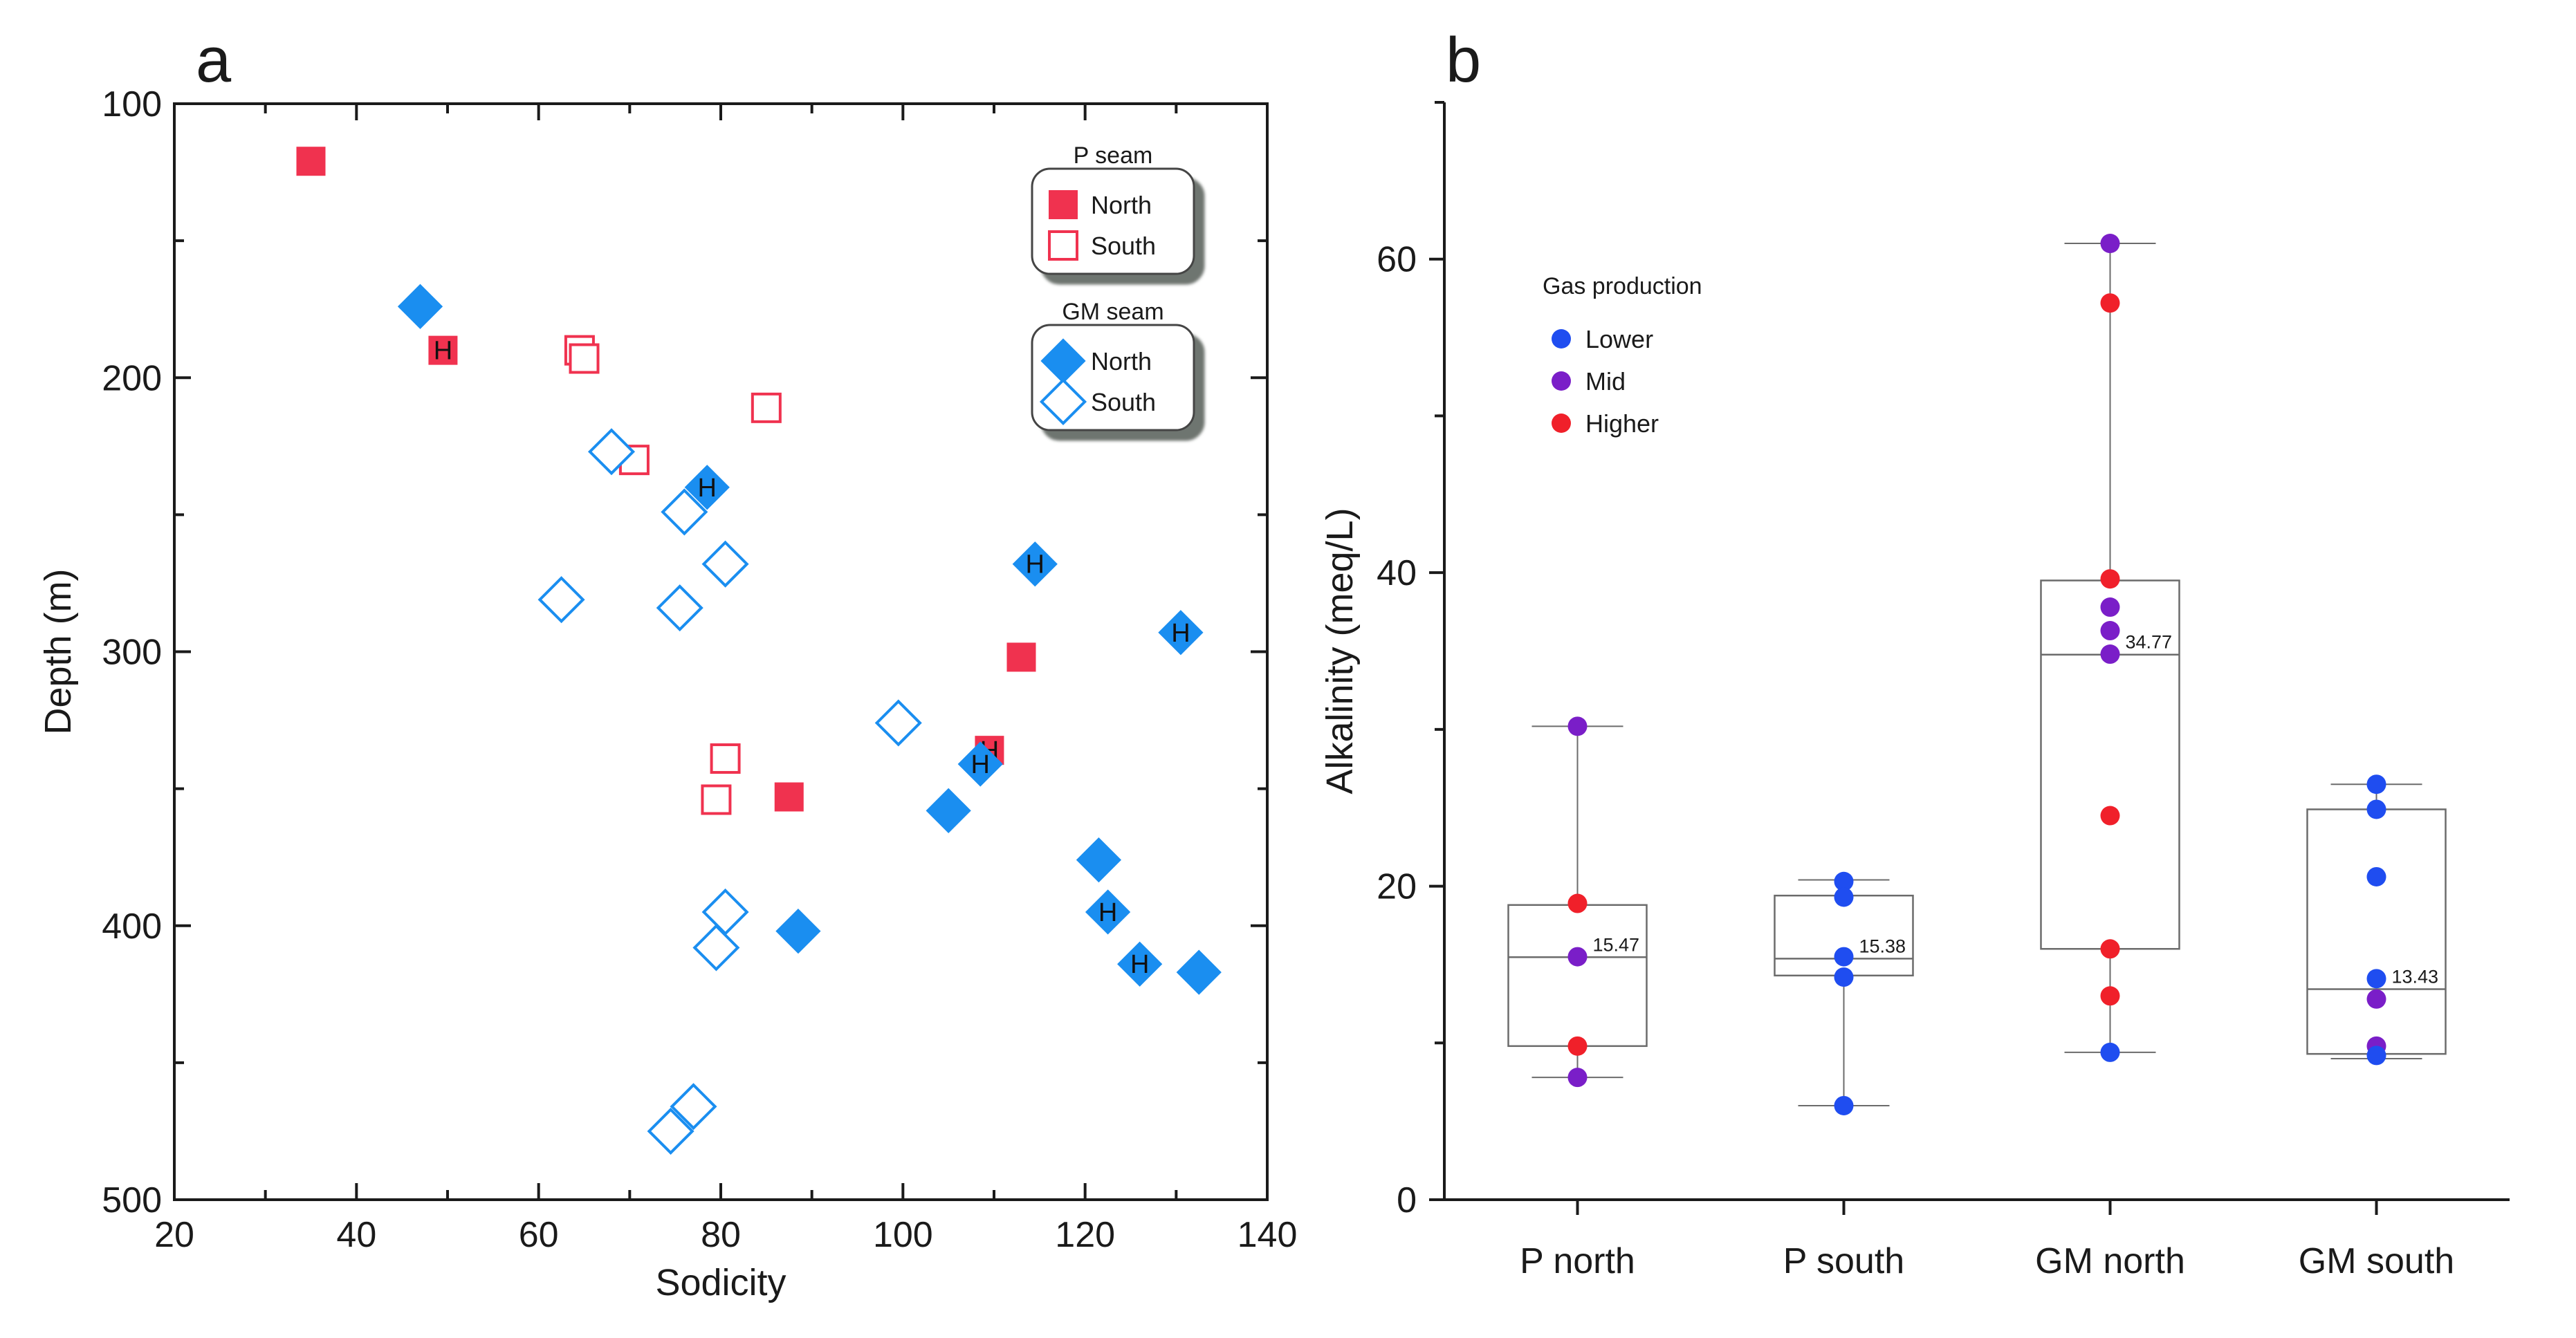  Describe the element at coordinates (2376, 931) in the screenshot. I see `box-gm-south` at that location.